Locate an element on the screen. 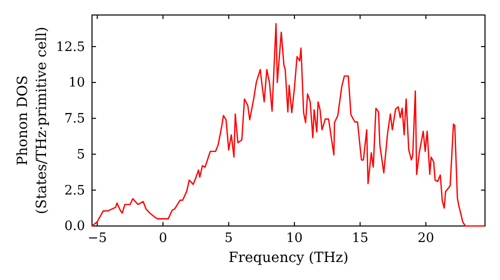 This screenshot has width=500, height=280. x-axis-title: Frequency (THz) is located at coordinates (288, 258).